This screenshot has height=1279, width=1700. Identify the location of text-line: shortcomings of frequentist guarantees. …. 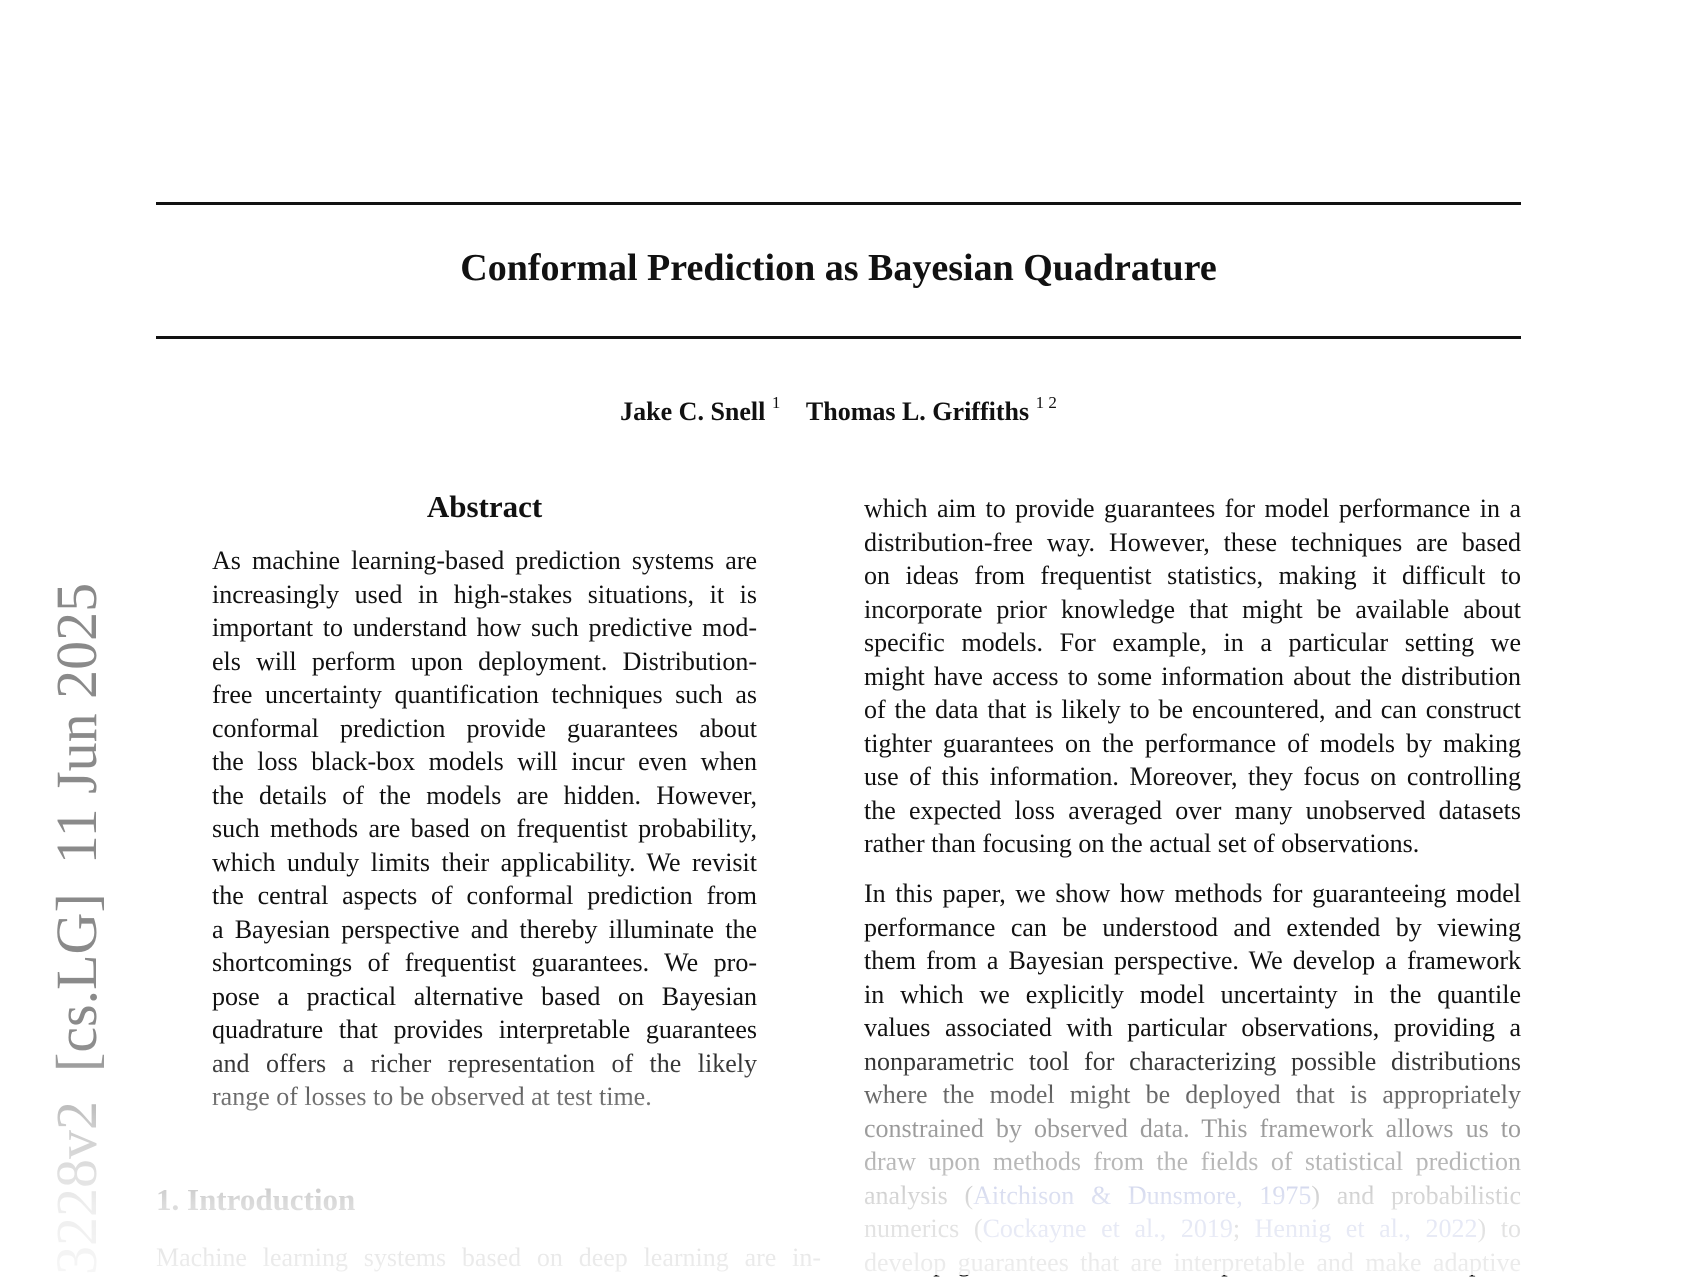
(484, 963).